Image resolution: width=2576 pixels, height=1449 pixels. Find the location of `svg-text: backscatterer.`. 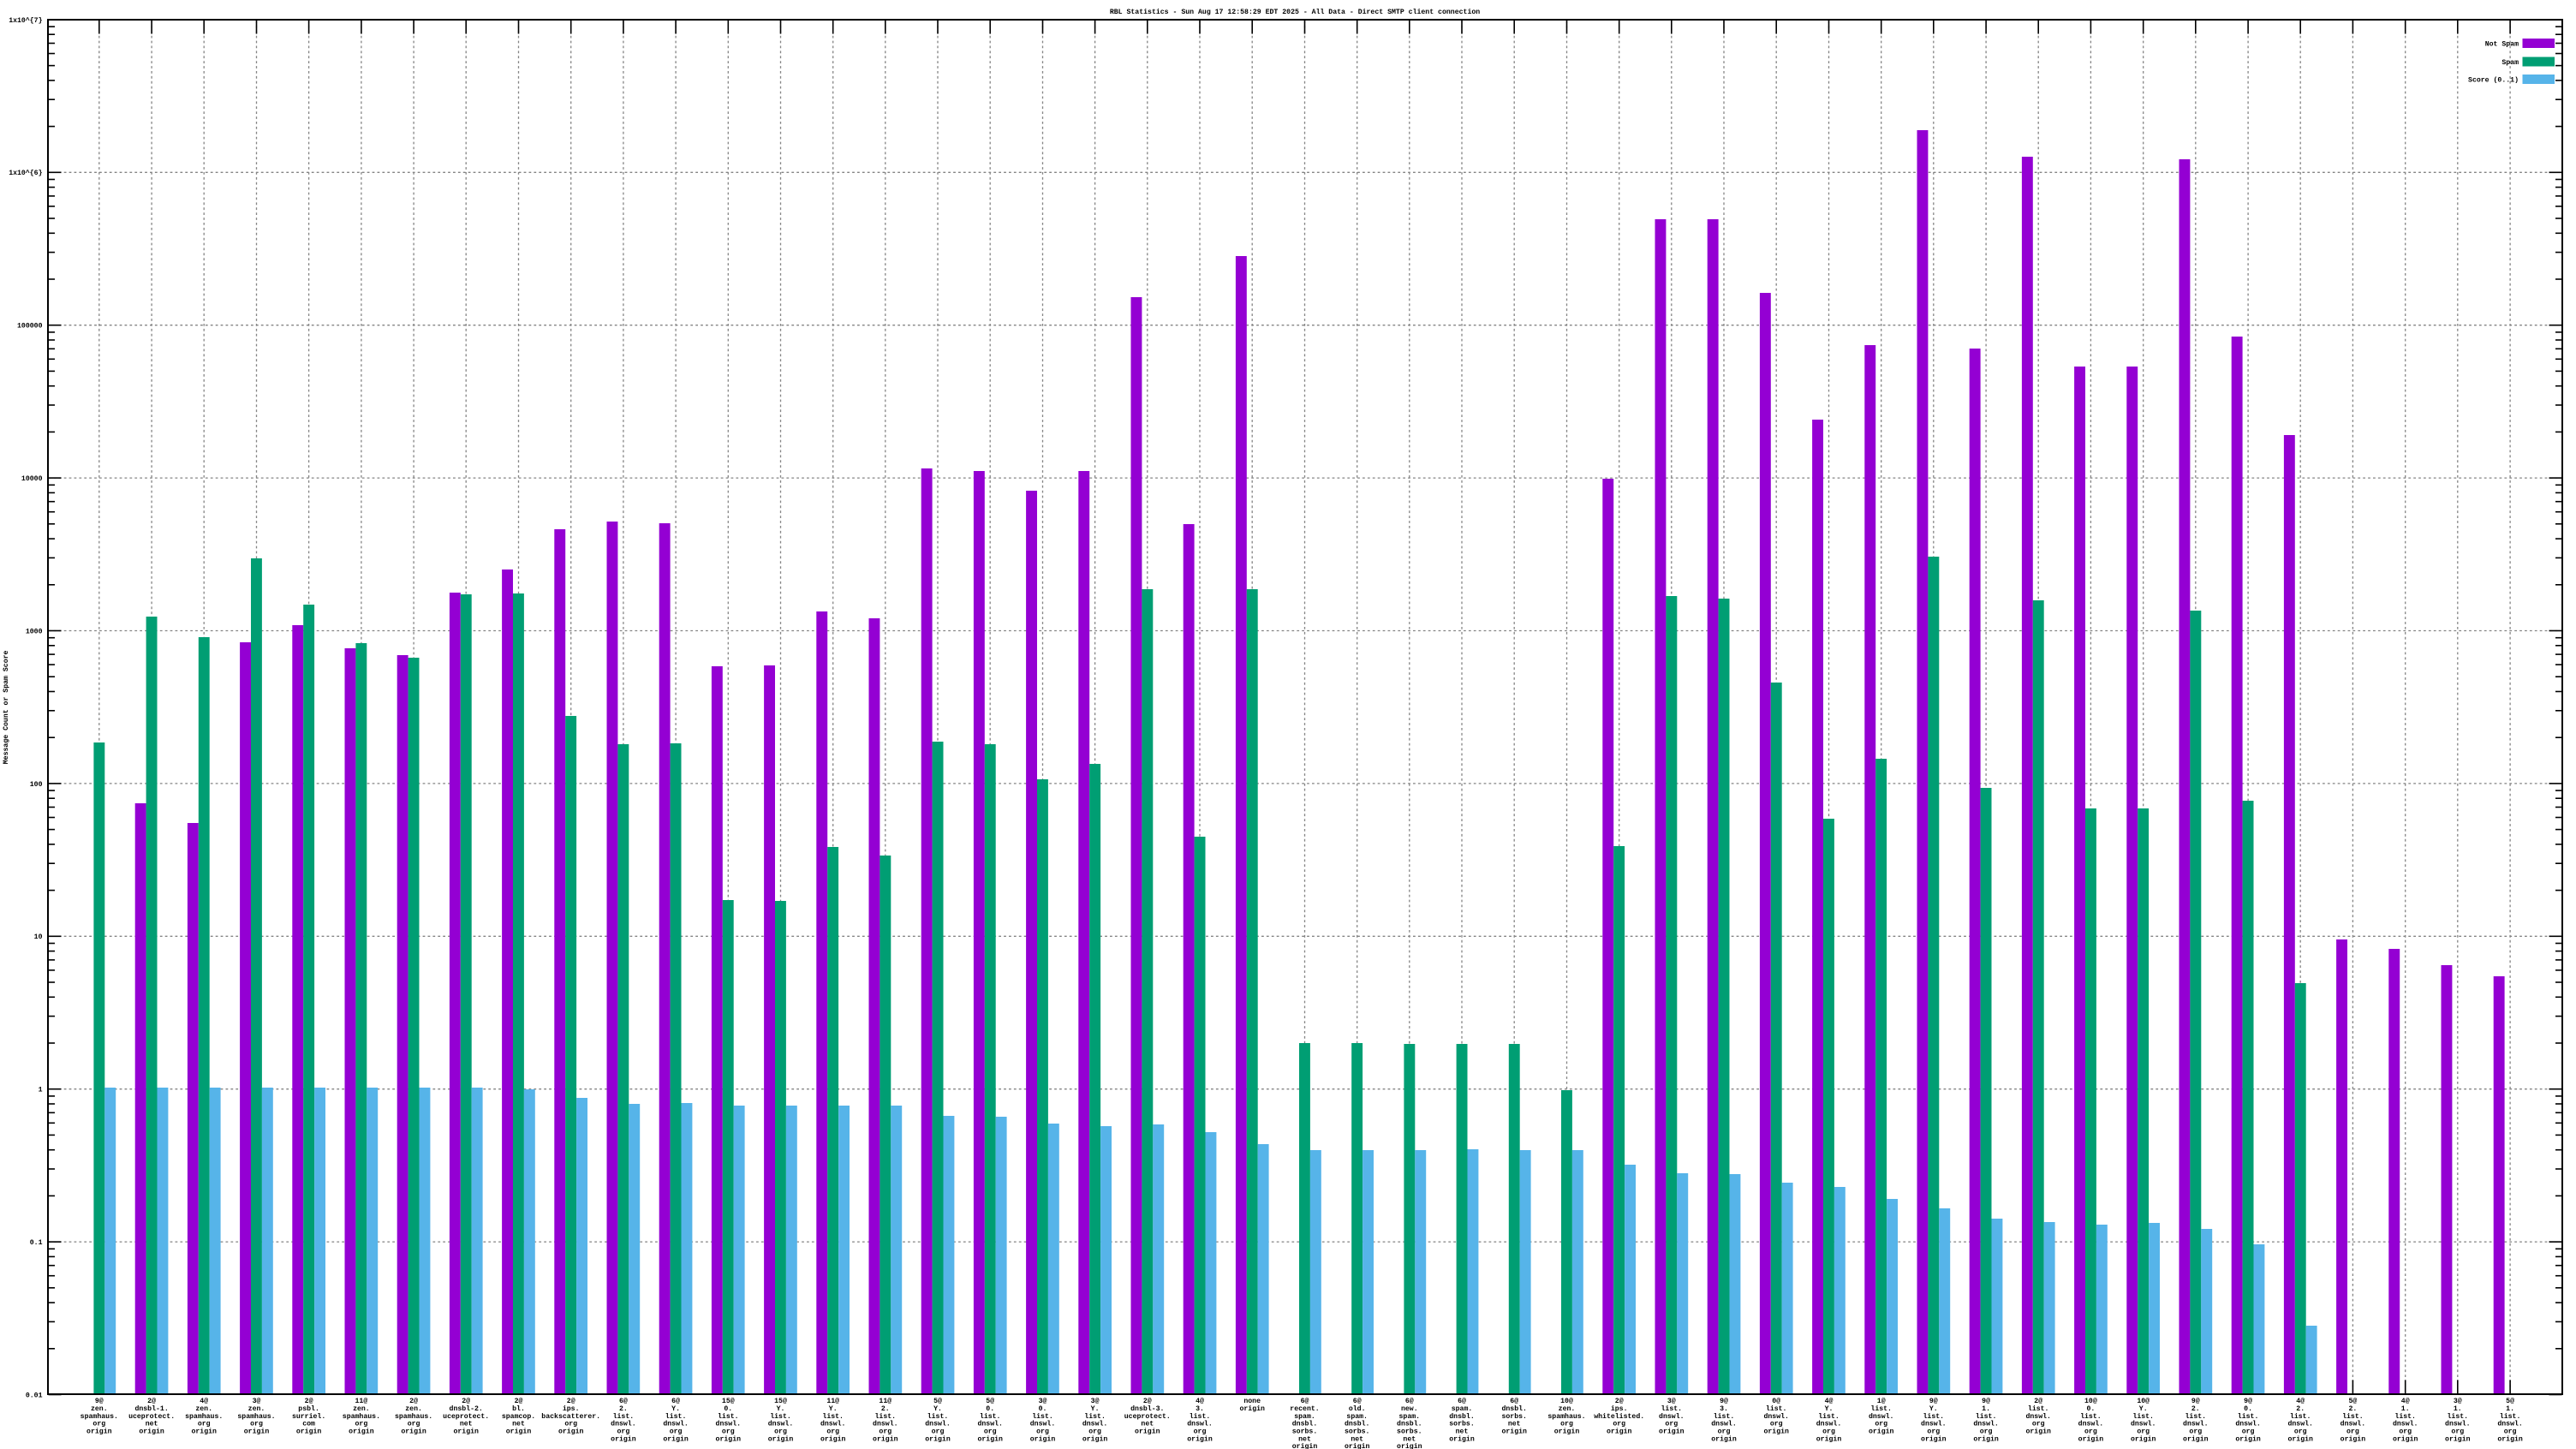

svg-text: backscatterer. is located at coordinates (570, 1416).